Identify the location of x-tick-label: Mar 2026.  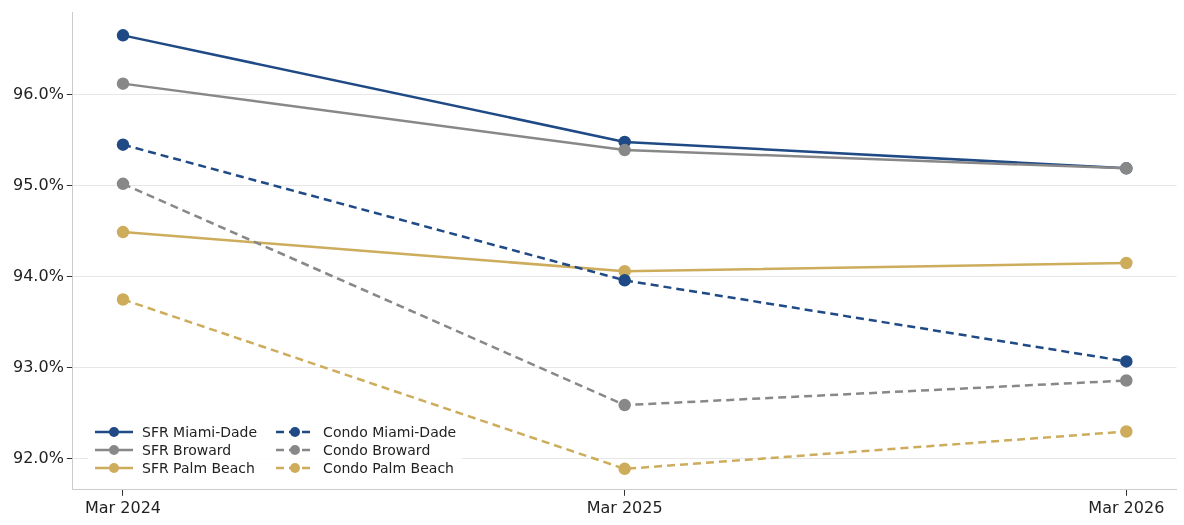
(1126, 507).